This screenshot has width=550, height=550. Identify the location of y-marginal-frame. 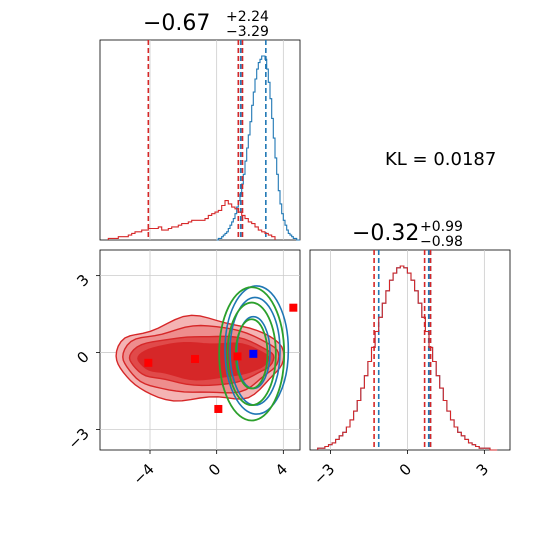
(410, 350).